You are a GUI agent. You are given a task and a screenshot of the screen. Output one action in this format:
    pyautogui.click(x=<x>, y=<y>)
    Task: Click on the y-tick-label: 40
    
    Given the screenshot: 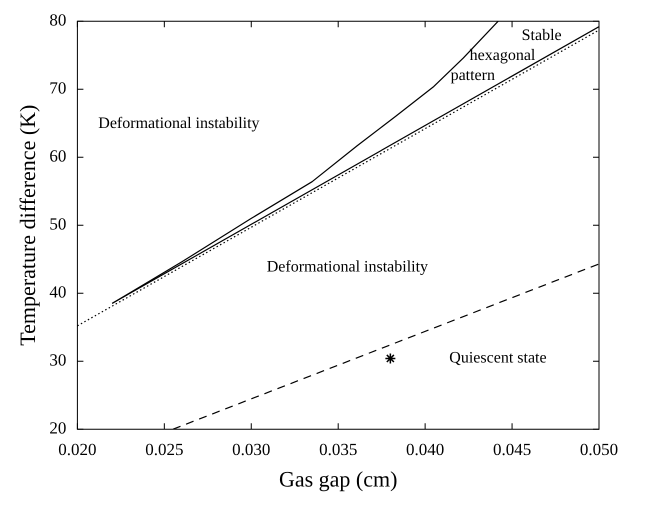 What is the action you would take?
    pyautogui.click(x=57, y=292)
    